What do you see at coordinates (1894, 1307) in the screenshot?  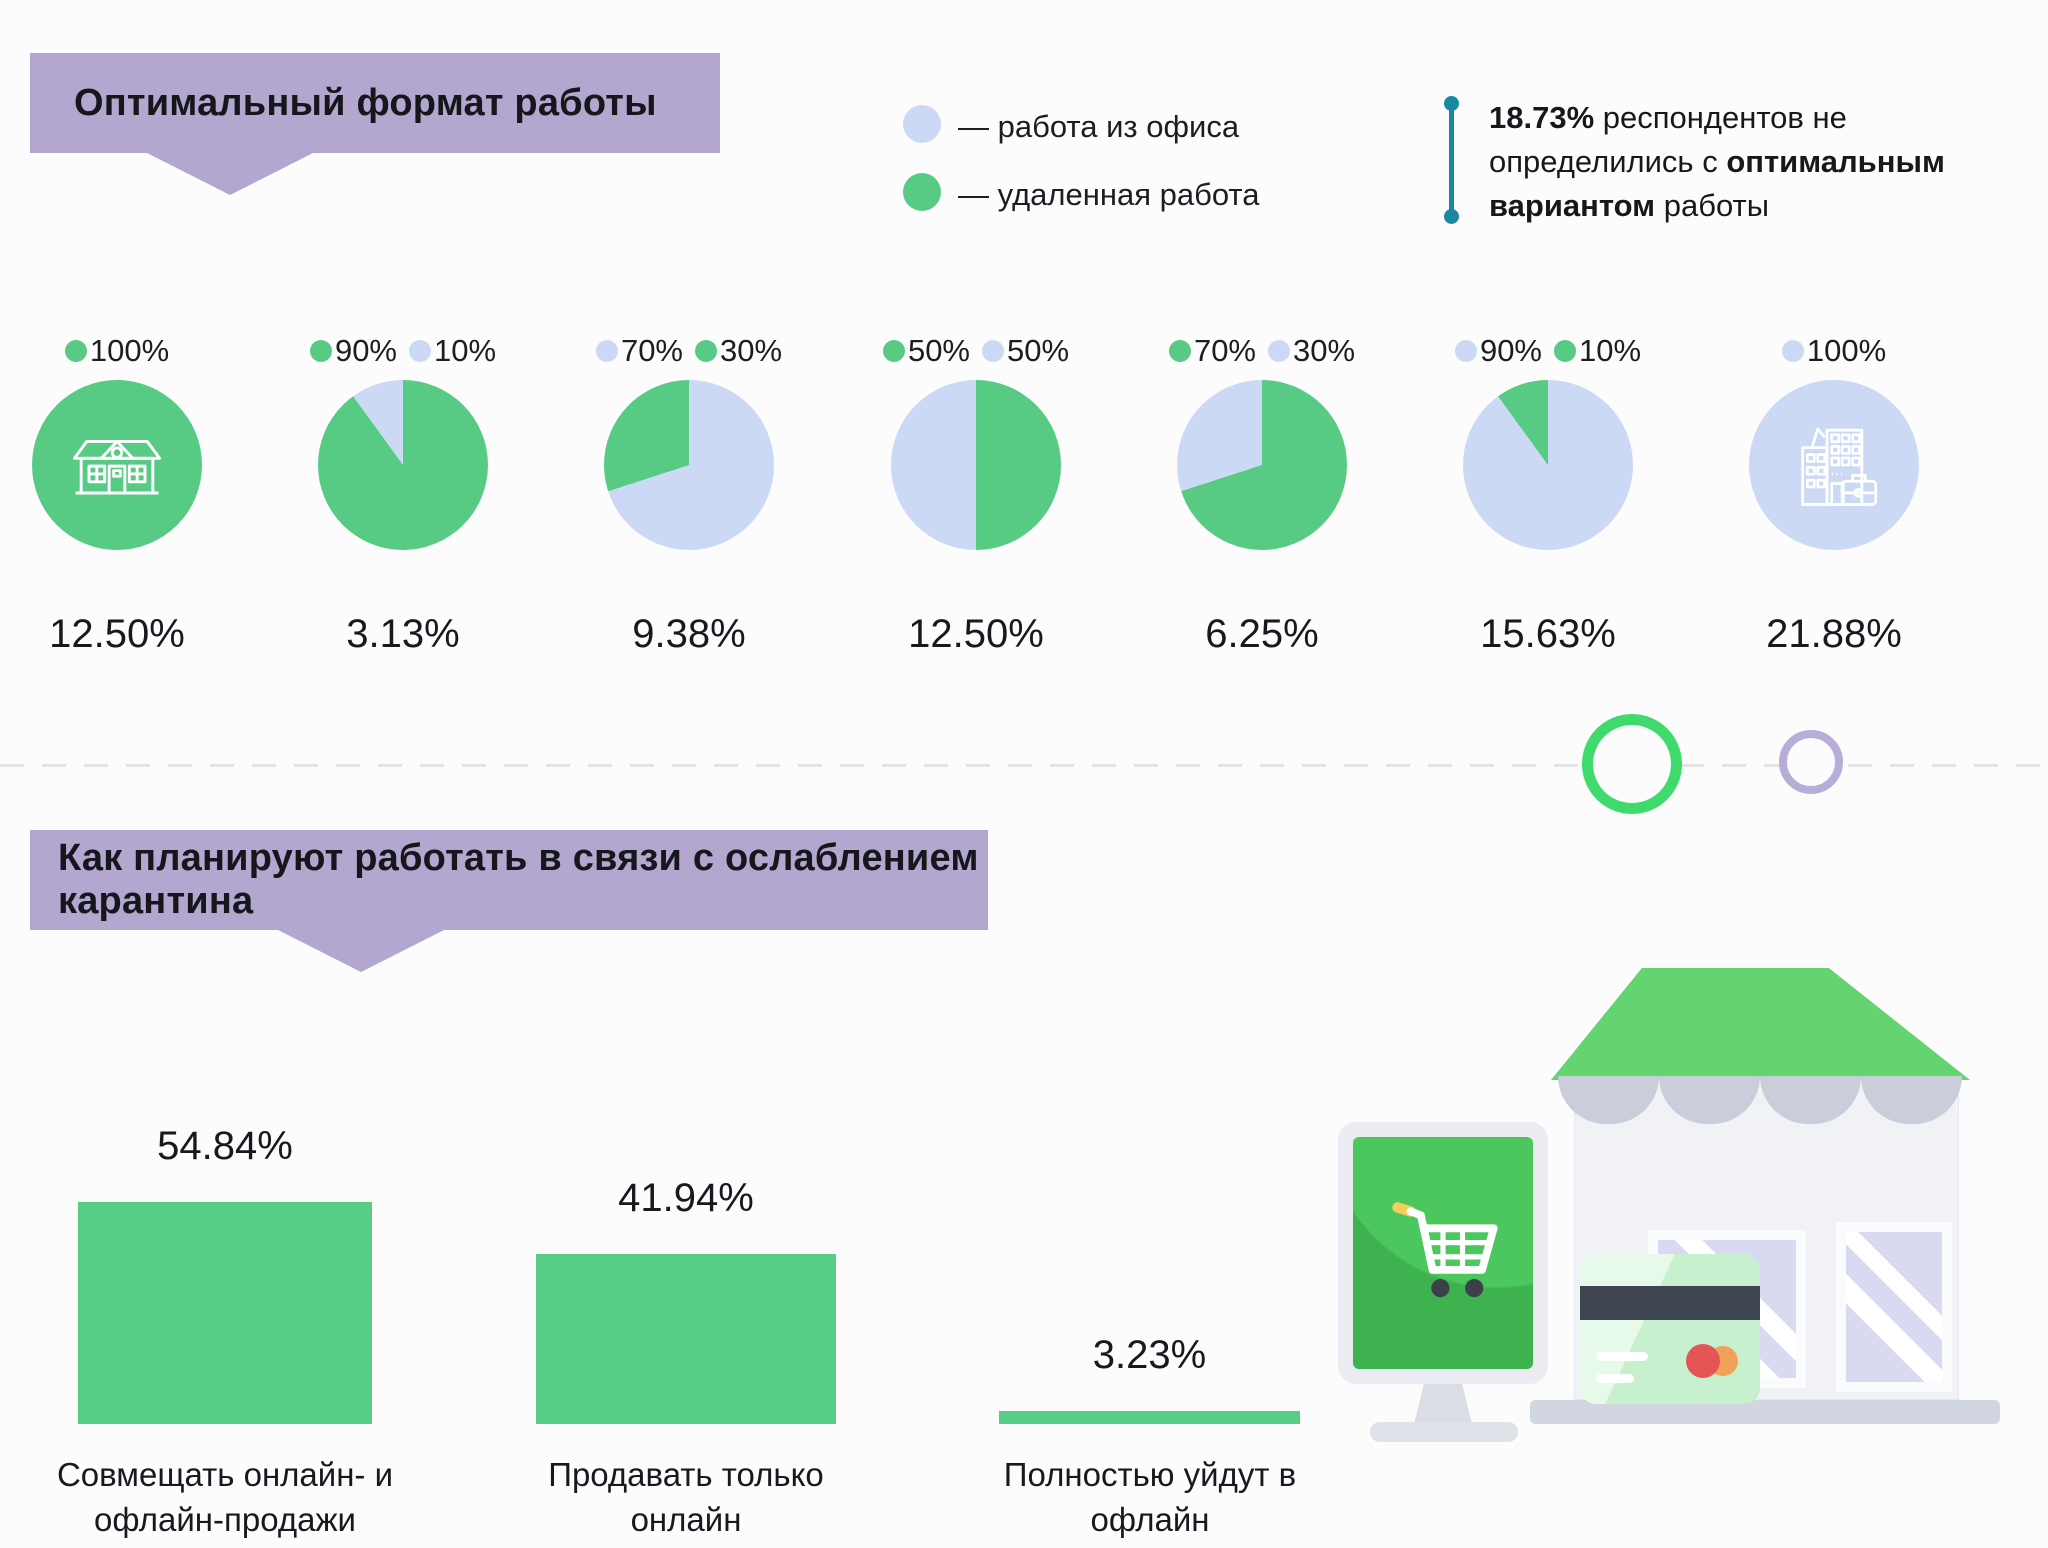 I see `store-window` at bounding box center [1894, 1307].